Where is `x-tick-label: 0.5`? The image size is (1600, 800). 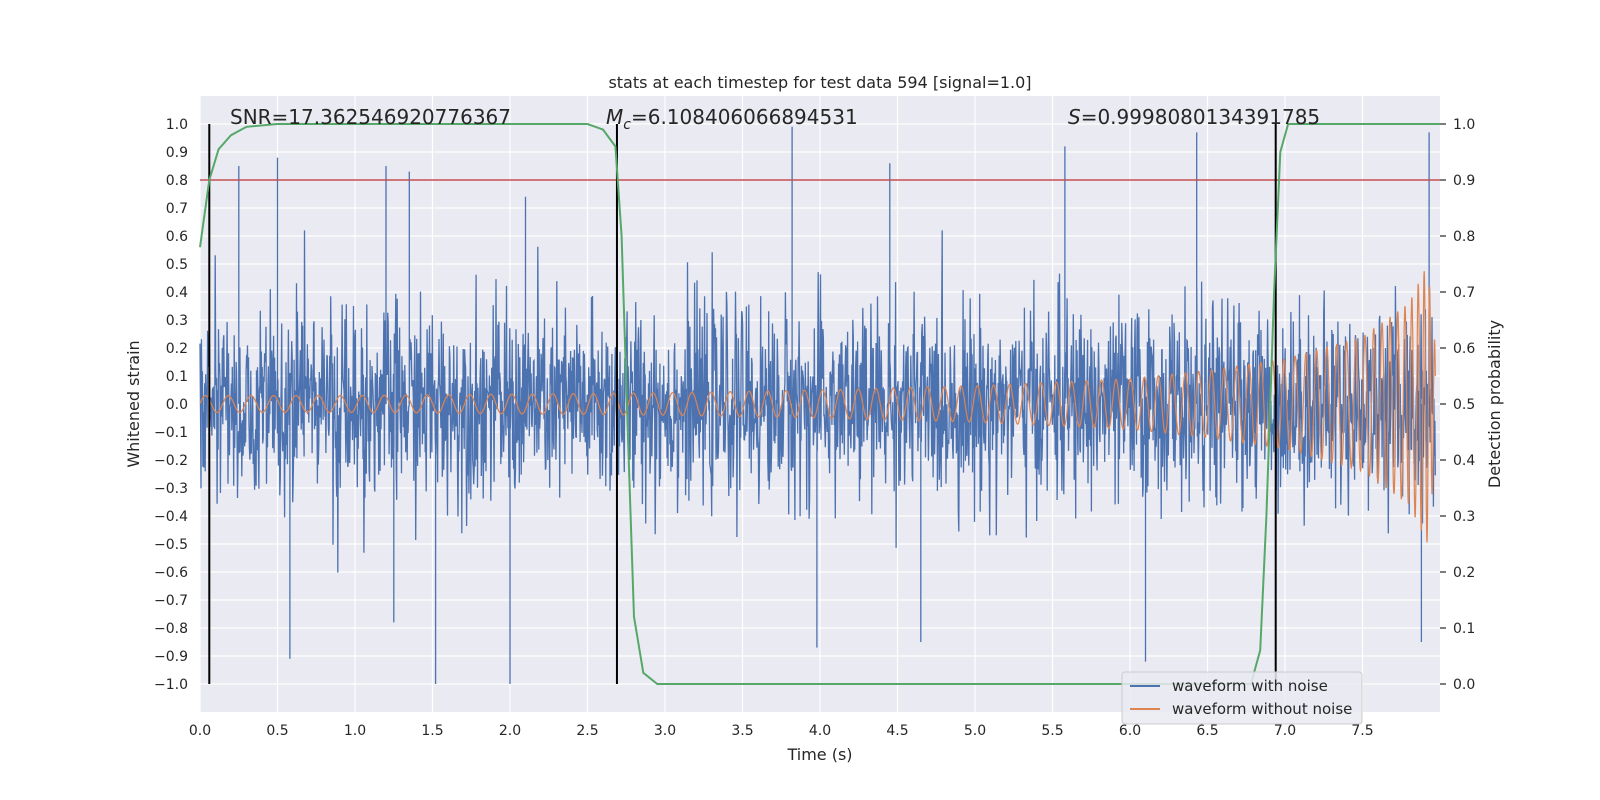 x-tick-label: 0.5 is located at coordinates (277, 731).